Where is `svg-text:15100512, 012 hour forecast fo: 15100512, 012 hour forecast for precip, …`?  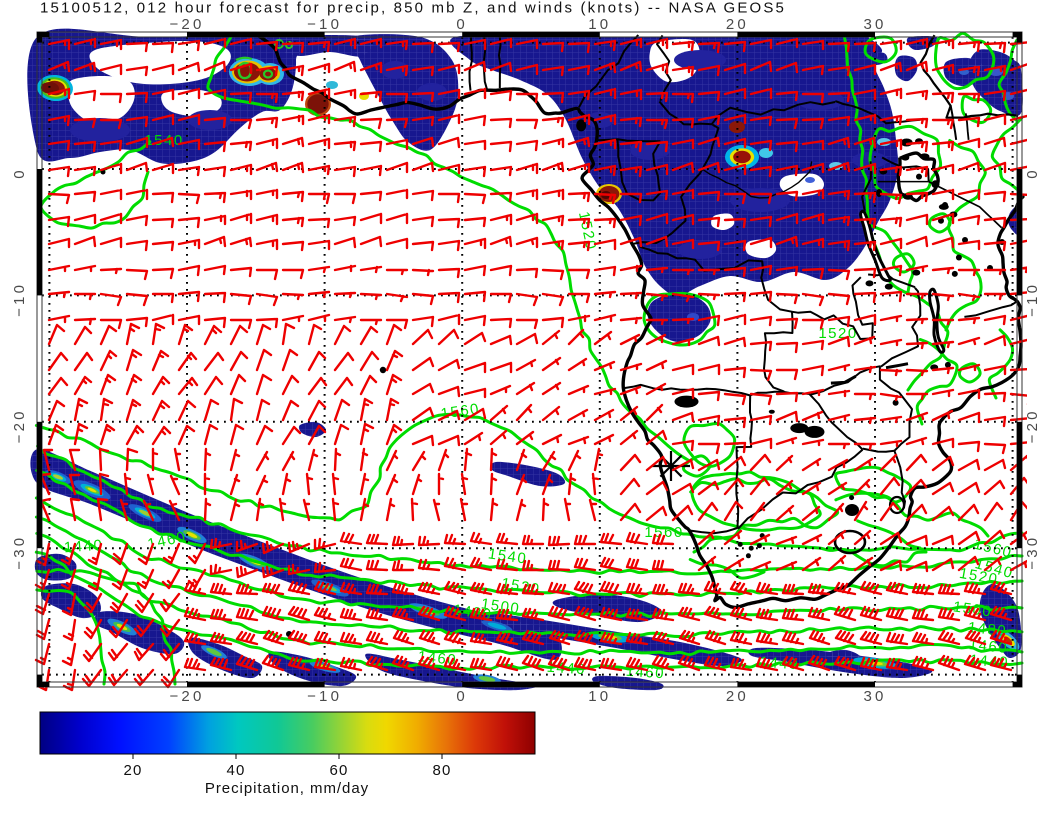
svg-text:15100512, 012 hour forecast fo: 15100512, 012 hour forecast for precip, … is located at coordinates (413, 8).